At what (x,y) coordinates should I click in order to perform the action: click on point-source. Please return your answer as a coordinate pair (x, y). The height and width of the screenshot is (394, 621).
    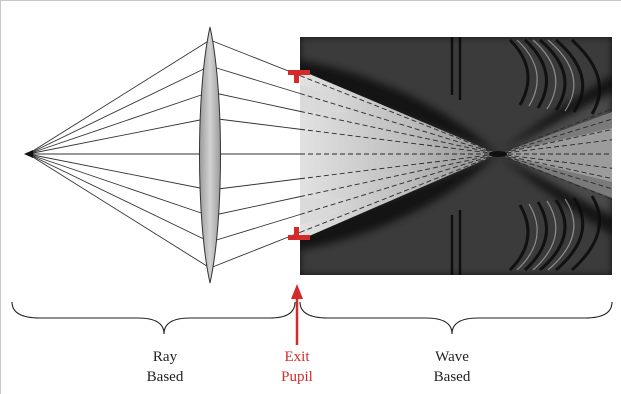
    Looking at the image, I should click on (28, 154).